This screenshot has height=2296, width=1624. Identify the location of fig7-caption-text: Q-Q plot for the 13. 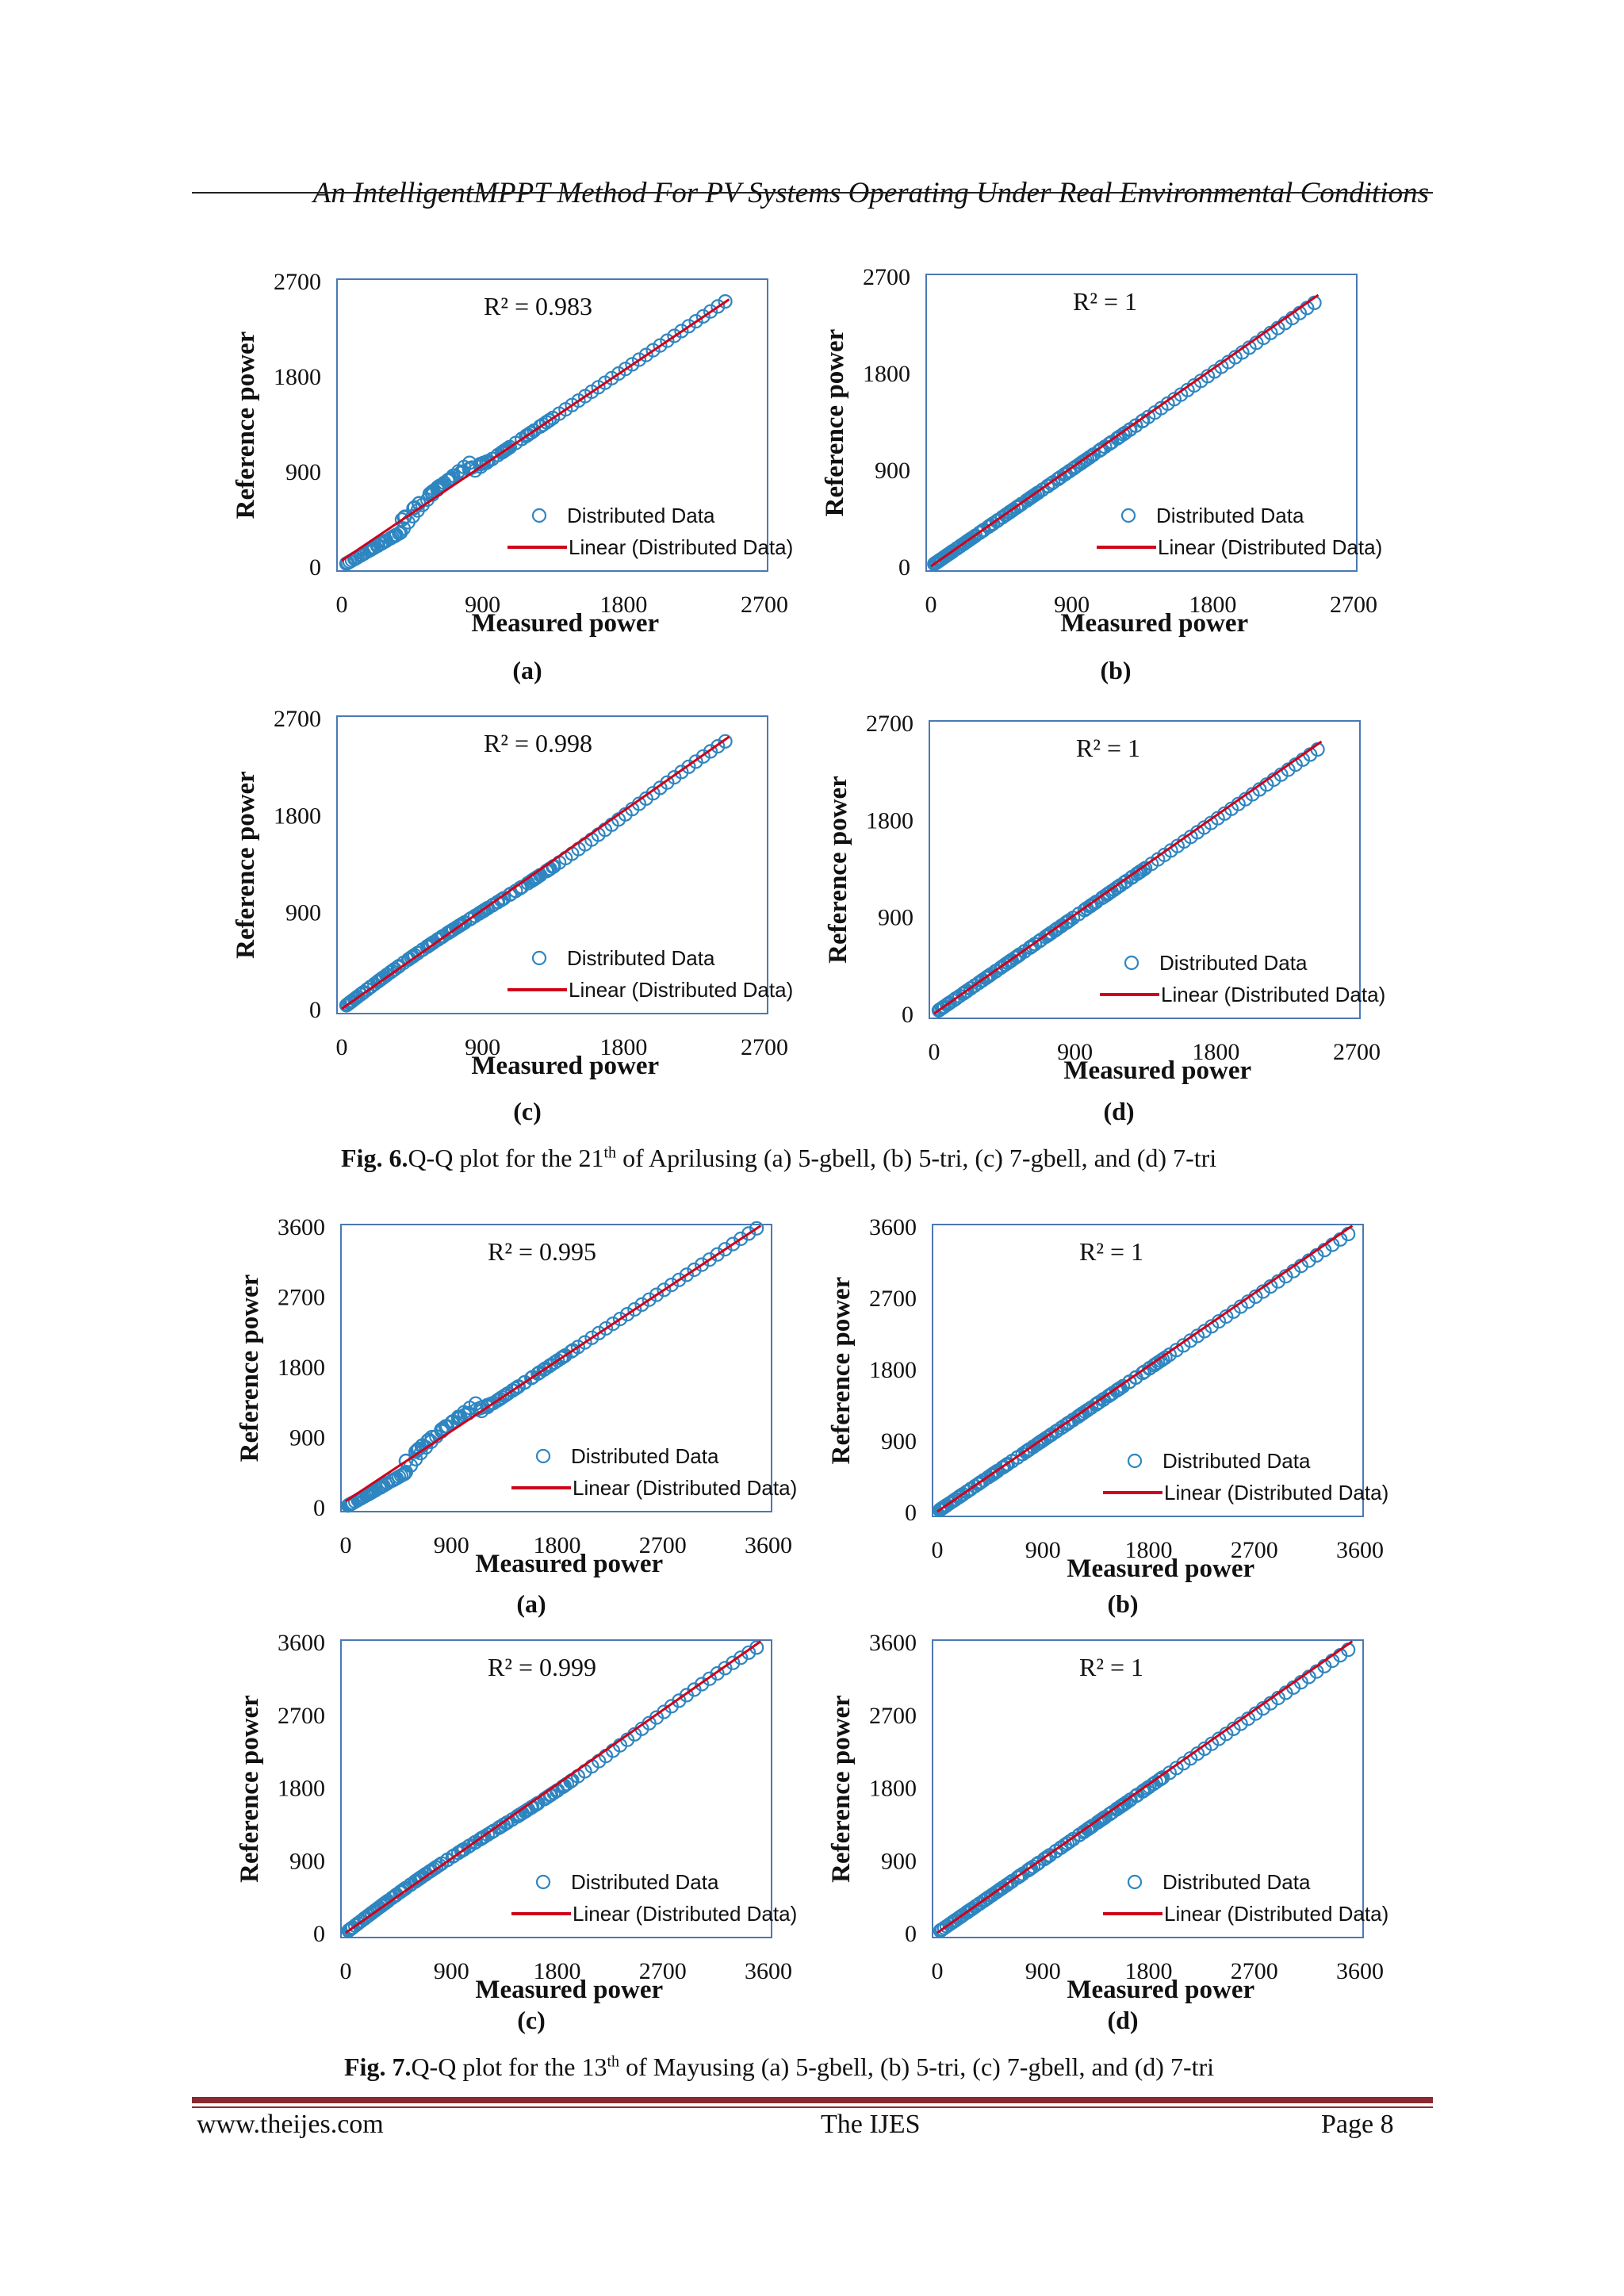
(509, 2067).